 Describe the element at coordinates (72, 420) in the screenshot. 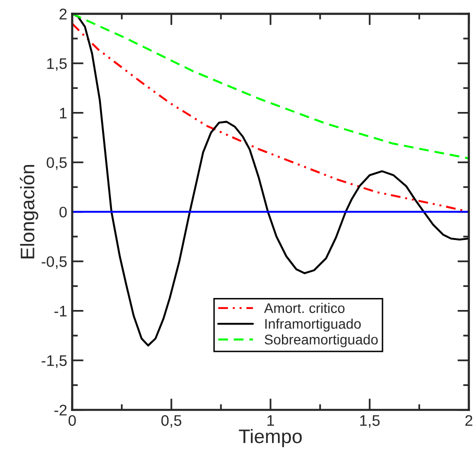

I see `x-tick-label: 0` at that location.